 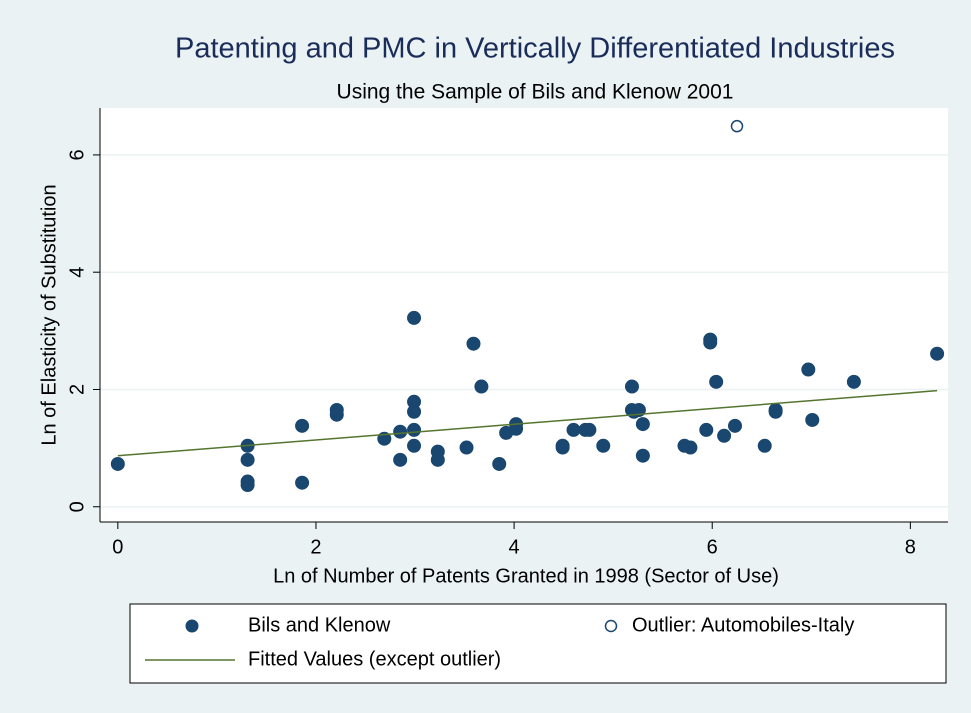 I want to click on y-tick-label: 2, so click(x=77, y=389).